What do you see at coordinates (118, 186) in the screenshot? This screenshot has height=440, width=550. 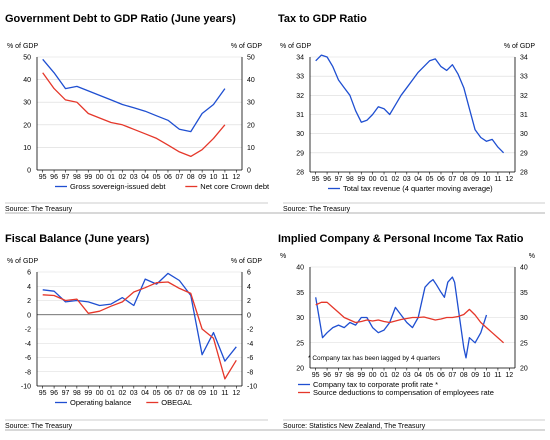 I see `legend-label: Gross sovereign-issued debt` at bounding box center [118, 186].